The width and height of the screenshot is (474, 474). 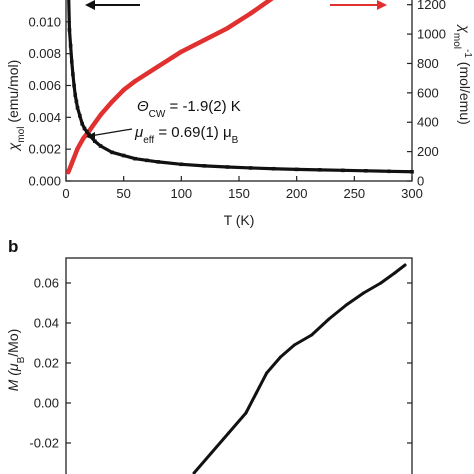 I want to click on y-right-axis-title-part: (mol/emu), so click(x=465, y=91).